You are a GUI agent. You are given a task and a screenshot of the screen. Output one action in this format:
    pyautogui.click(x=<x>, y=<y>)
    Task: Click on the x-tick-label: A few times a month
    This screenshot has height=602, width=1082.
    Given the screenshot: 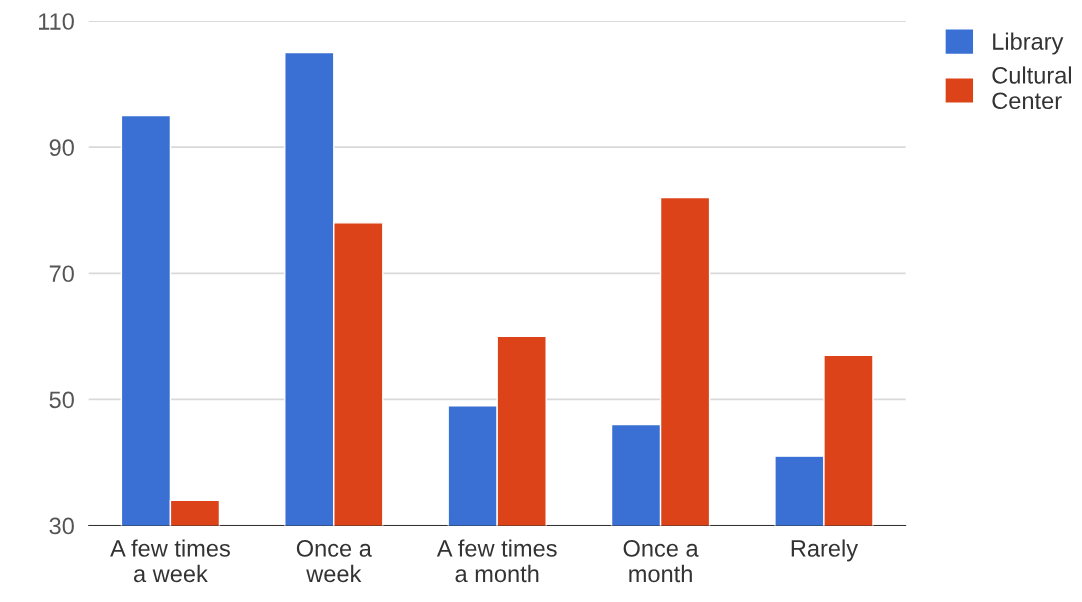 What is the action you would take?
    pyautogui.click(x=496, y=561)
    